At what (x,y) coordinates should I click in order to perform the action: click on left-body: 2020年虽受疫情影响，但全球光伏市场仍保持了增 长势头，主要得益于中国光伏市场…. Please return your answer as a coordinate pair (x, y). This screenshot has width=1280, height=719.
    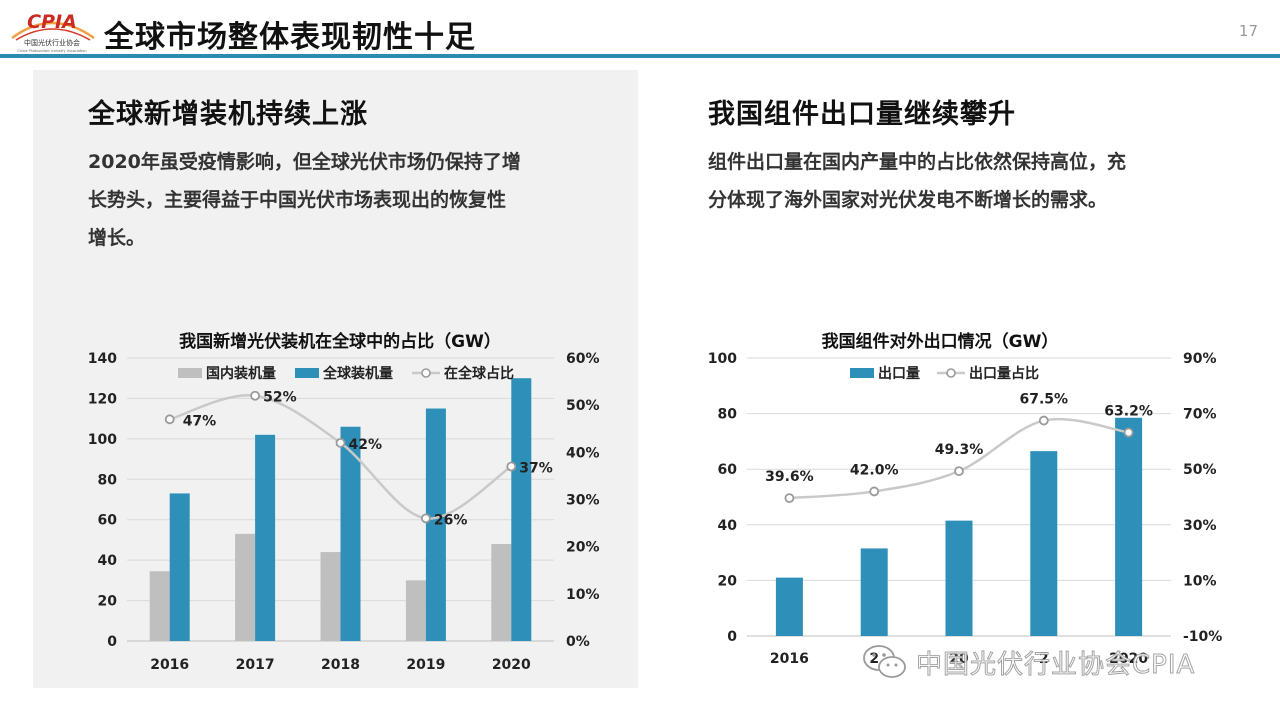
    Looking at the image, I should click on (358, 200).